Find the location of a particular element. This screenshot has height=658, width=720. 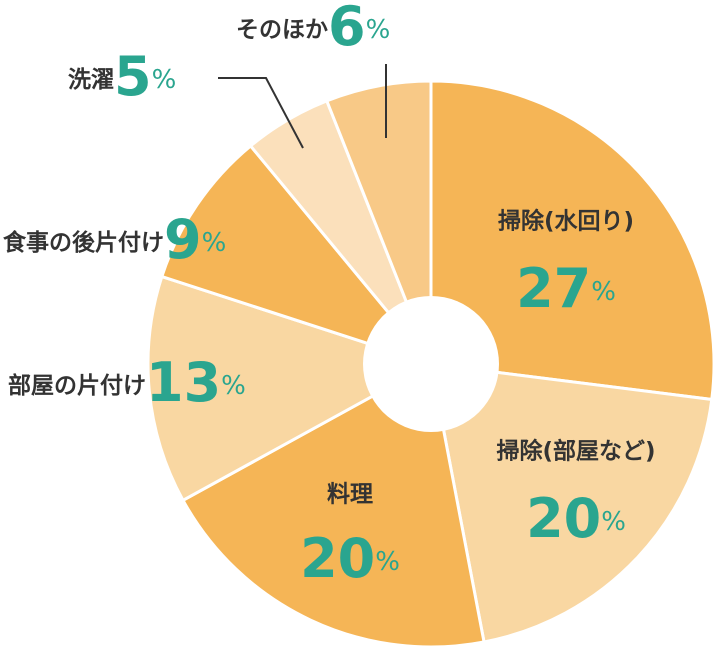

value-label: 6 is located at coordinates (347, 29).